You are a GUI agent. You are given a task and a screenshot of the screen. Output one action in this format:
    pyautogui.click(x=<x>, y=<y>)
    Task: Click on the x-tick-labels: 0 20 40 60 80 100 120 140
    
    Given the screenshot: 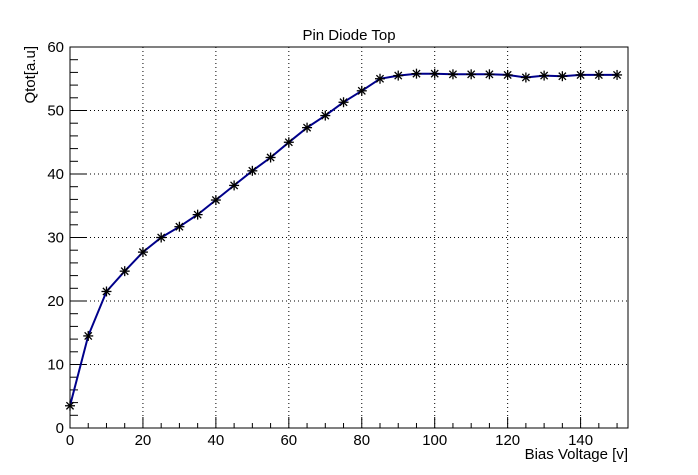 What is the action you would take?
    pyautogui.click(x=329, y=440)
    